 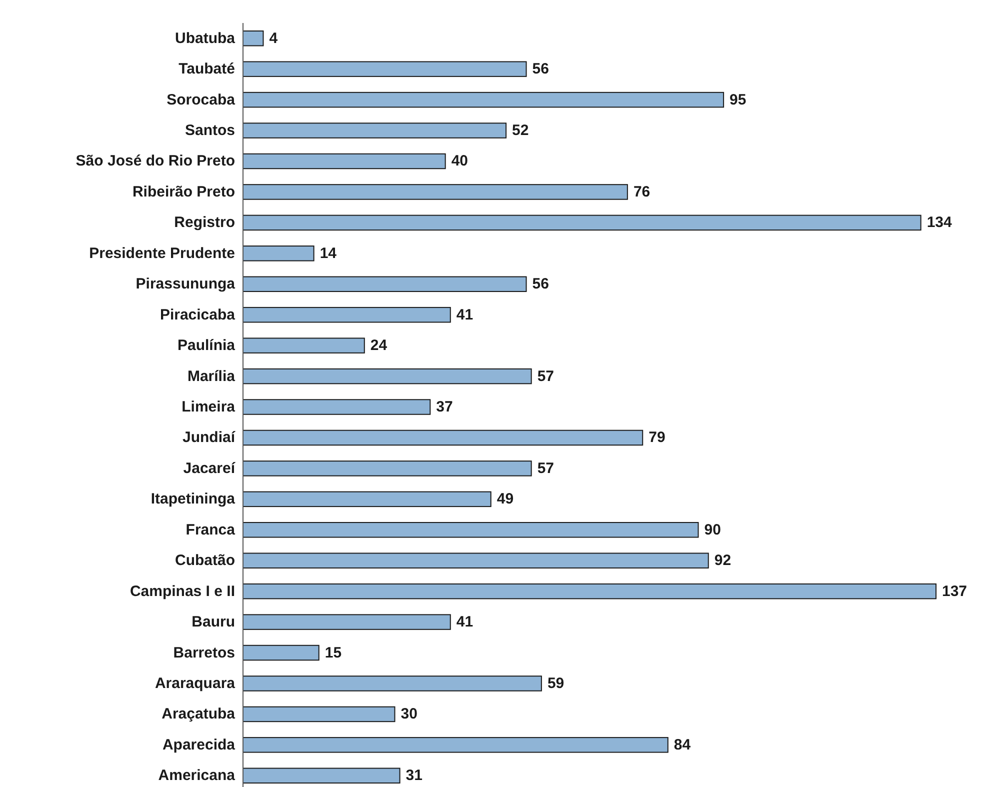 I want to click on data-label: 84, so click(x=683, y=745).